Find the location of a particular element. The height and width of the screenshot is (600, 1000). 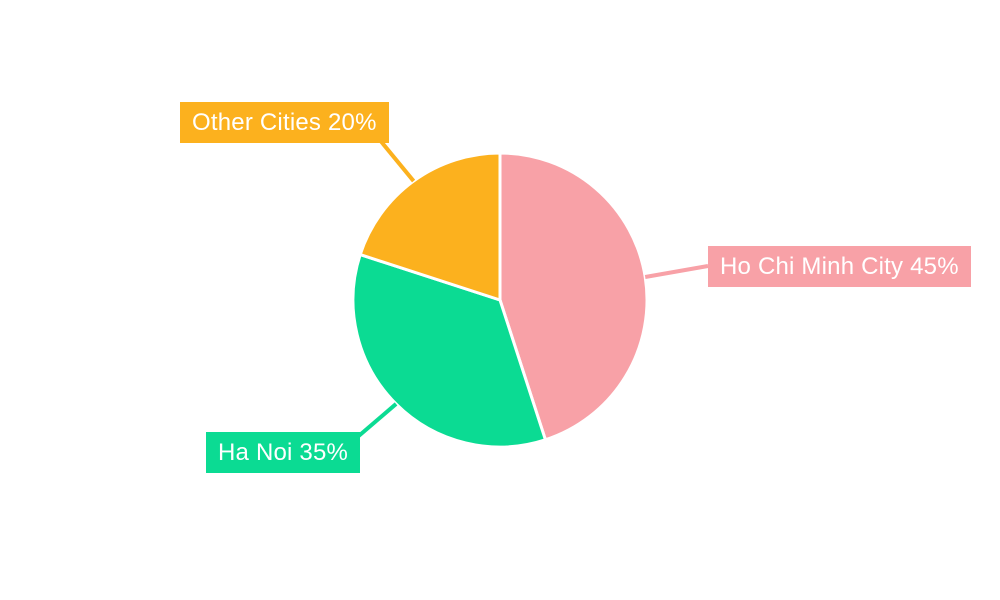

leader-line-other-cities is located at coordinates (396, 160).